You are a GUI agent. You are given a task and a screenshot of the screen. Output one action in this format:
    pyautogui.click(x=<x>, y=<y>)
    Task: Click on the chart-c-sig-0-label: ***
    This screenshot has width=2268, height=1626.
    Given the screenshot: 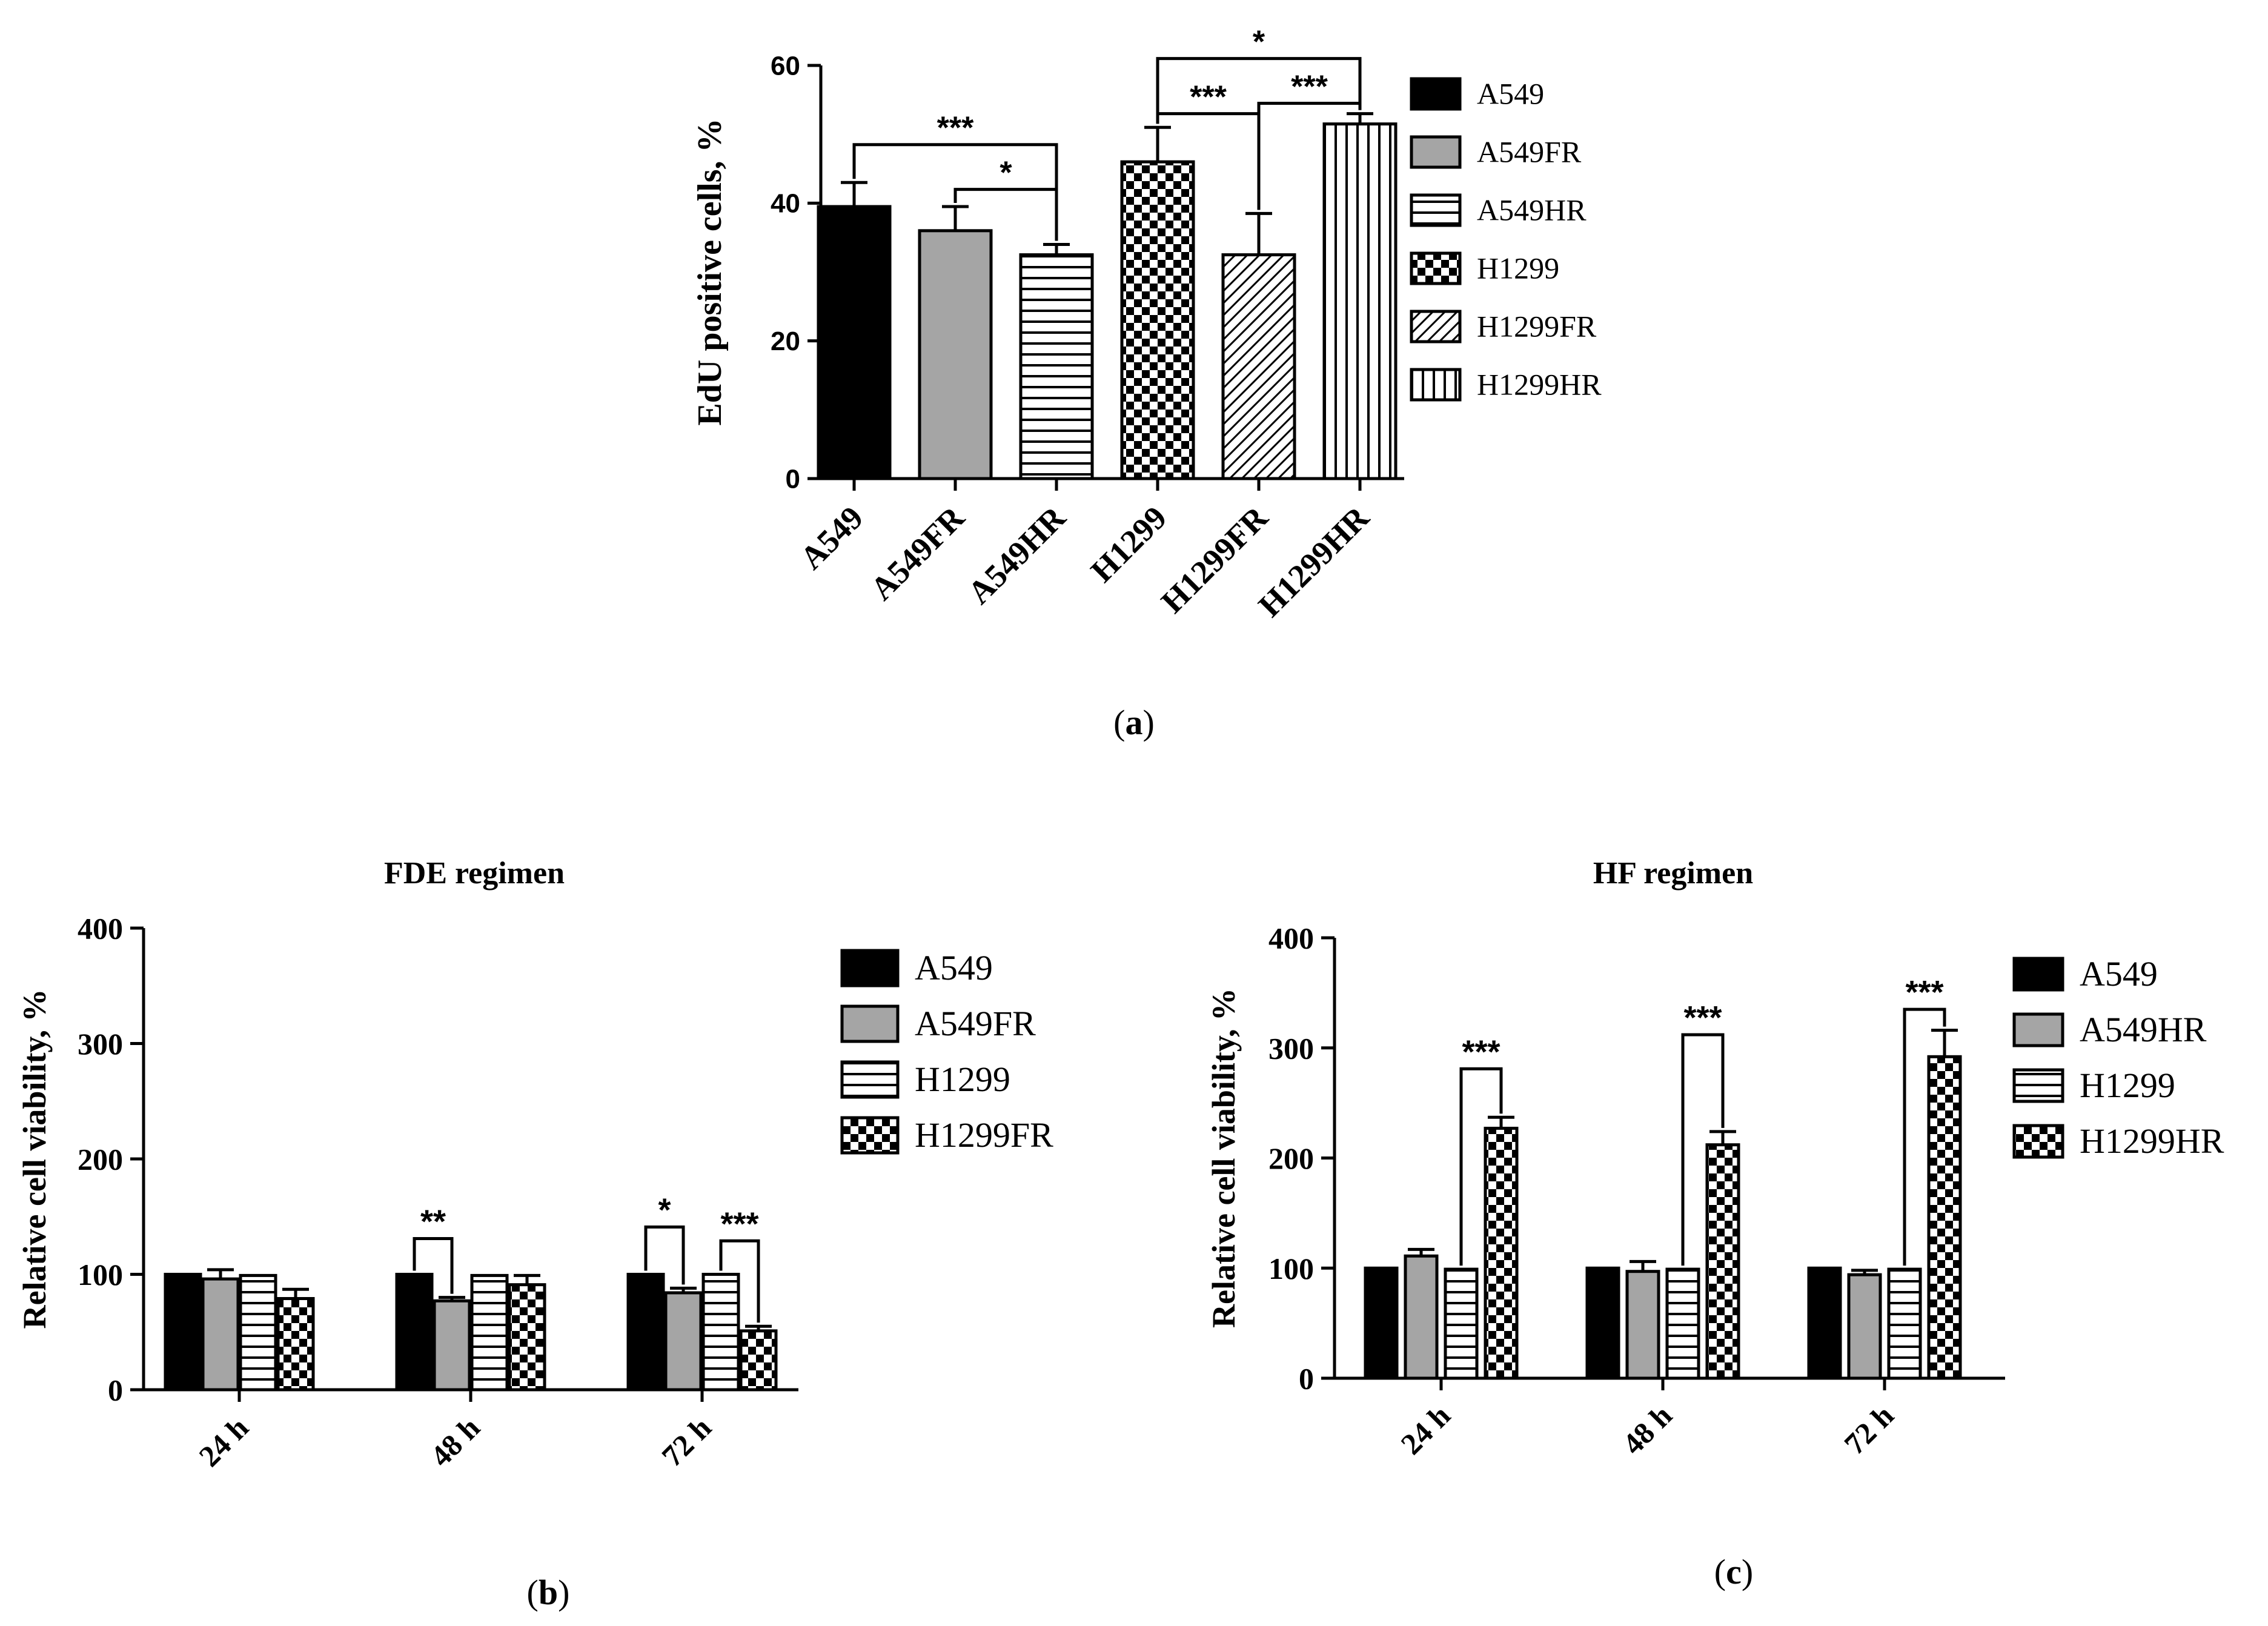 What is the action you would take?
    pyautogui.click(x=1481, y=1052)
    